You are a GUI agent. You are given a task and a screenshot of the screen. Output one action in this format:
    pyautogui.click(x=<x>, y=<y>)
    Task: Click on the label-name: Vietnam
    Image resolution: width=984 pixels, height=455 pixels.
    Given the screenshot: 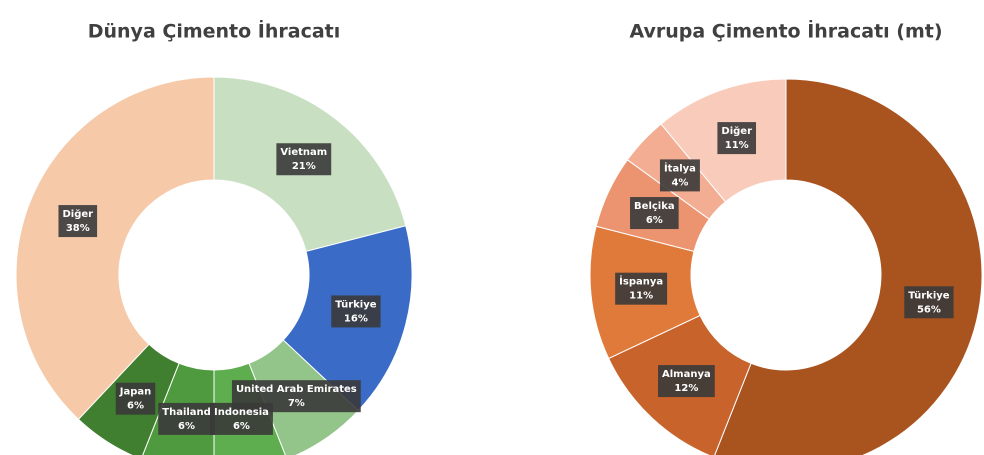 What is the action you would take?
    pyautogui.click(x=303, y=152)
    